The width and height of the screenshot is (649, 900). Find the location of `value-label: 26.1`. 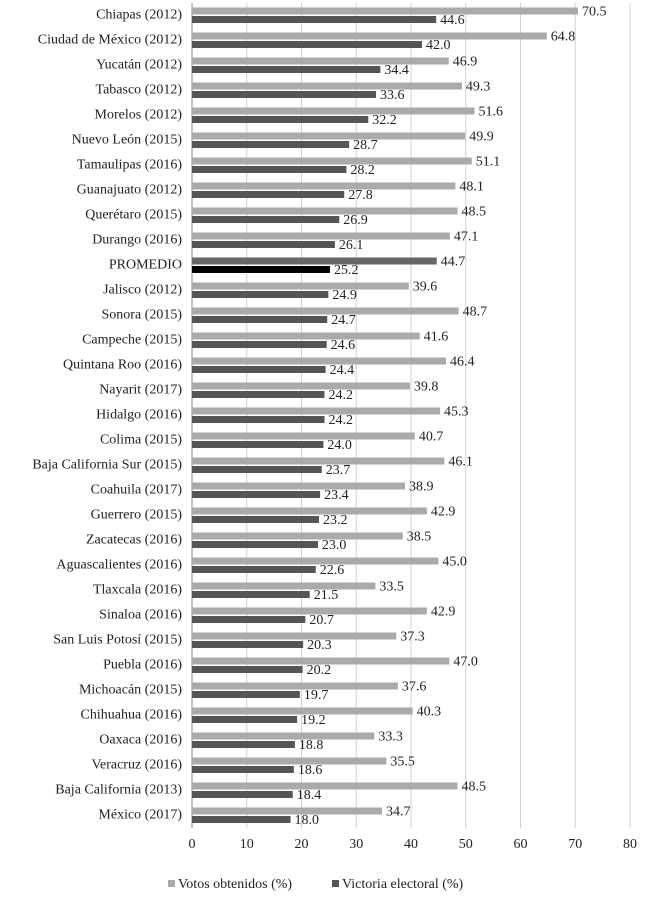

value-label: 26.1 is located at coordinates (351, 245).